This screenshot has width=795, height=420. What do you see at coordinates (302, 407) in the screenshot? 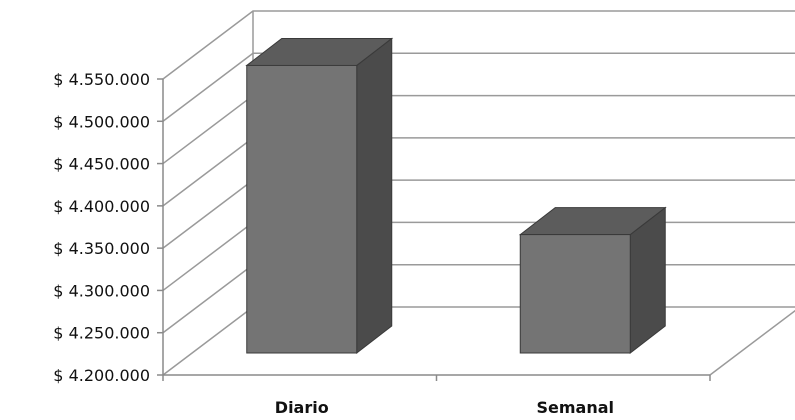
I see `x-category-label: Diario` at bounding box center [302, 407].